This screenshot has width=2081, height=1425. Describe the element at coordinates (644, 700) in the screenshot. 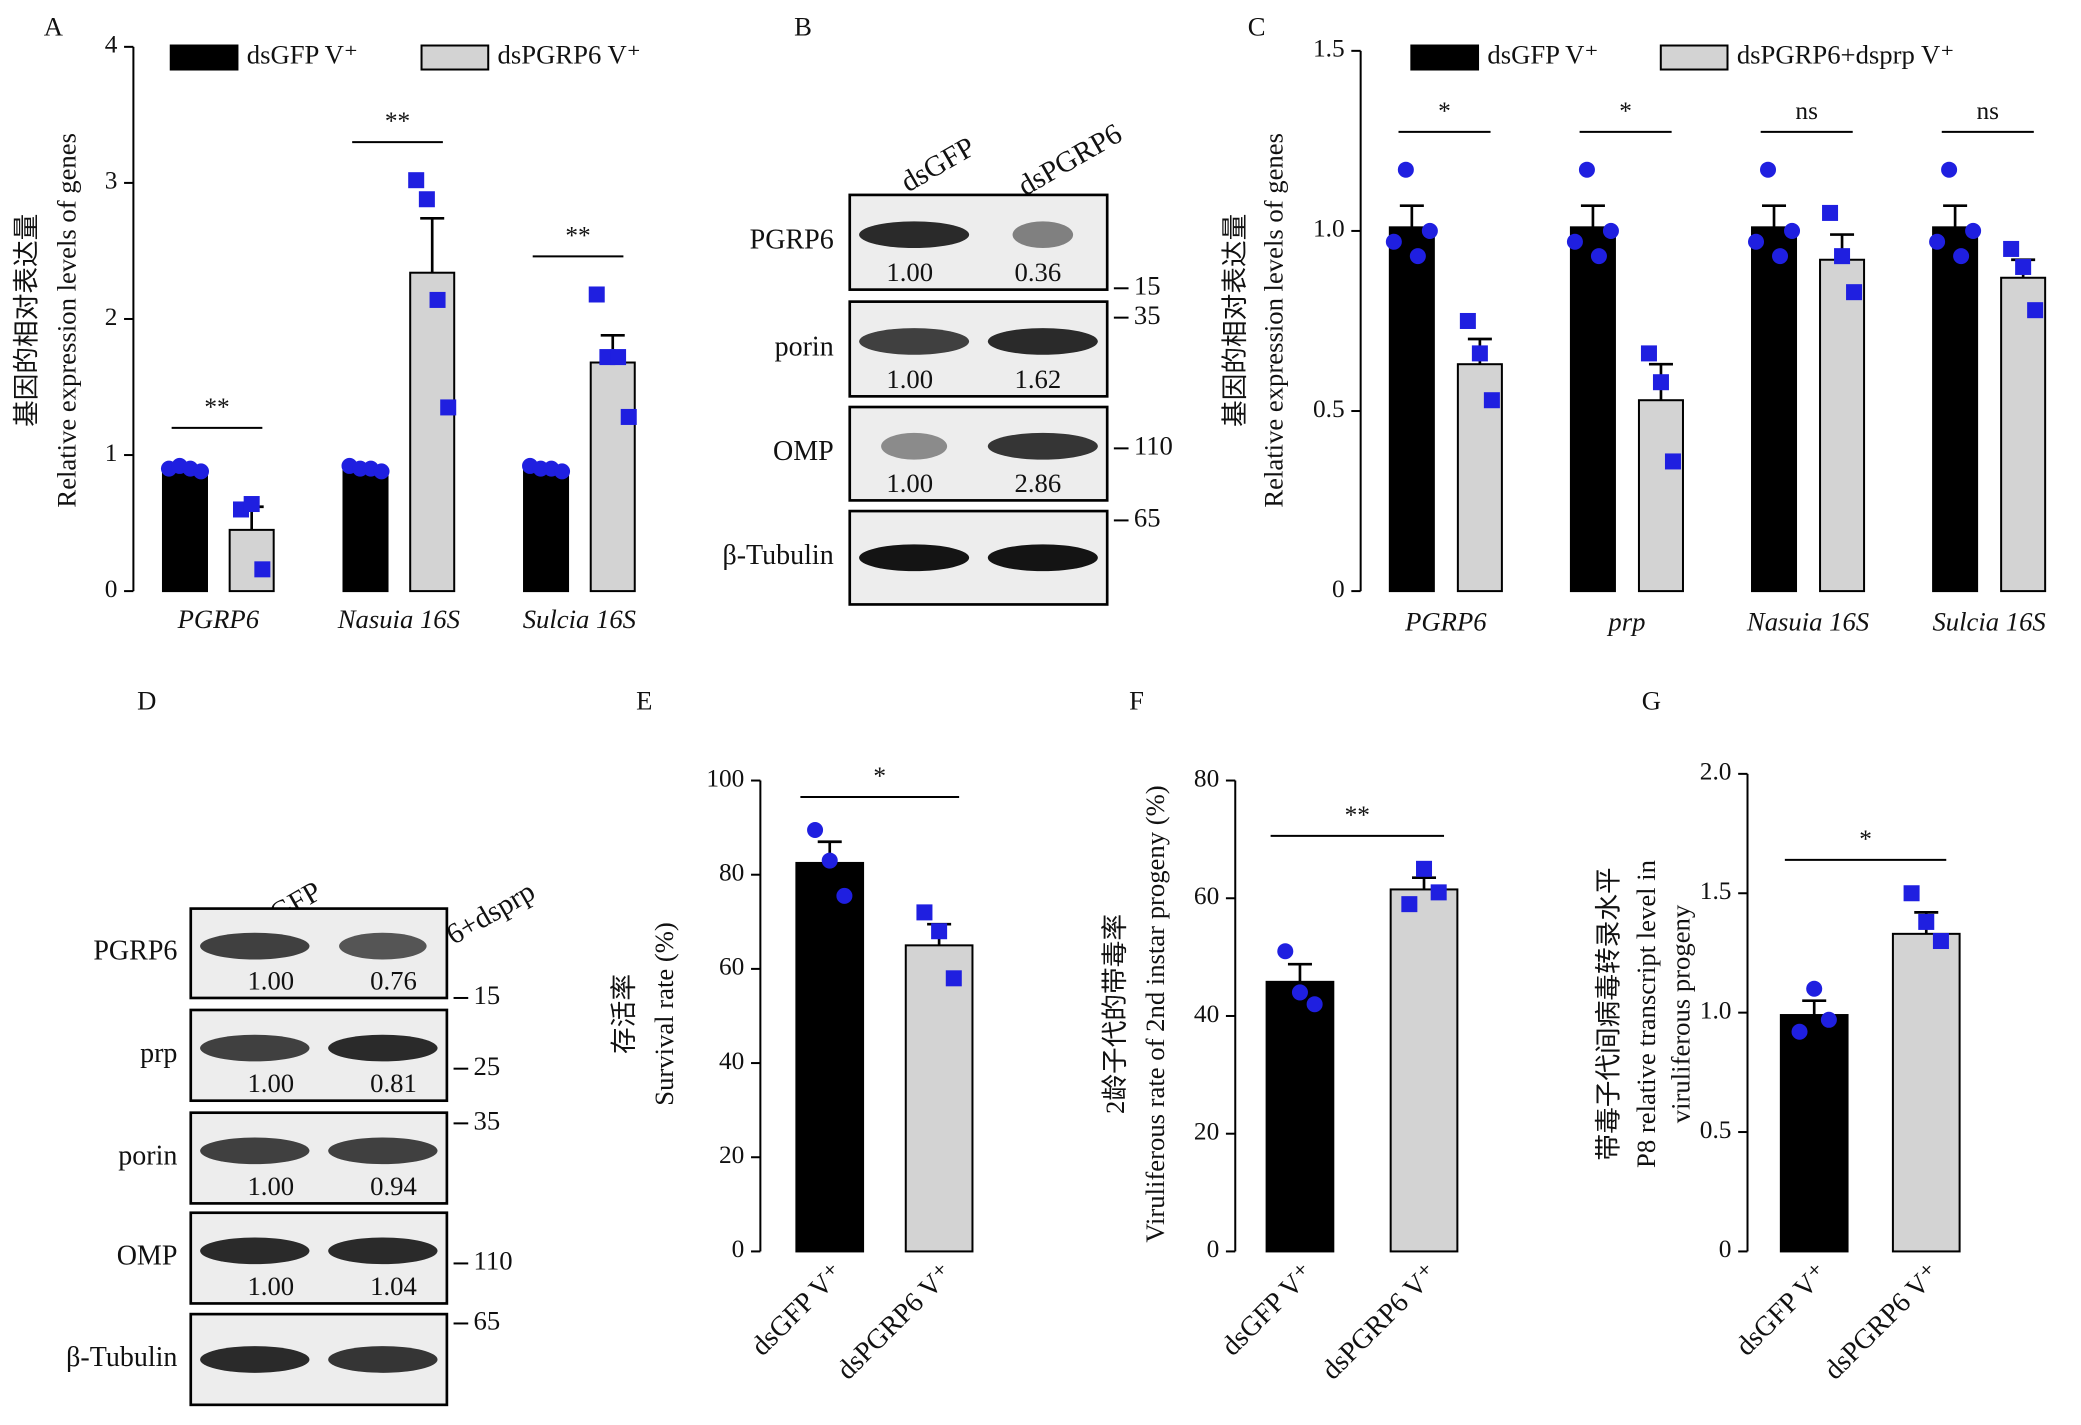

I see `panel-label: E` at that location.